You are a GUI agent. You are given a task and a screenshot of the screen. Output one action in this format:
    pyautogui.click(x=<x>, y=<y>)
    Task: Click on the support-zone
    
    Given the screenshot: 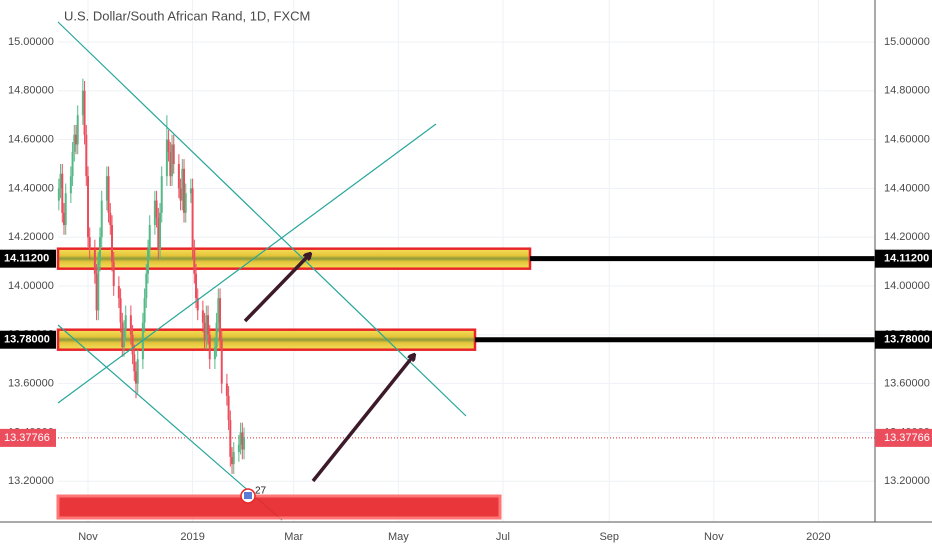 What is the action you would take?
    pyautogui.click(x=279, y=507)
    